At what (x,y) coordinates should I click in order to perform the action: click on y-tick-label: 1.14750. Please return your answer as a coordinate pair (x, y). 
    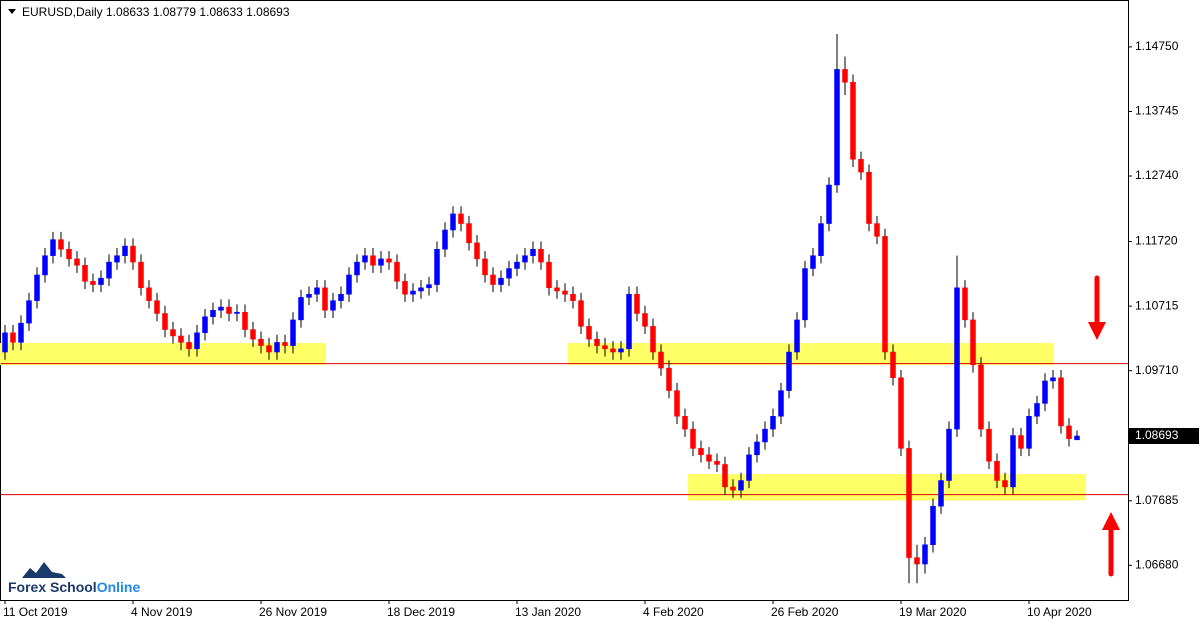
    Looking at the image, I should click on (1157, 46).